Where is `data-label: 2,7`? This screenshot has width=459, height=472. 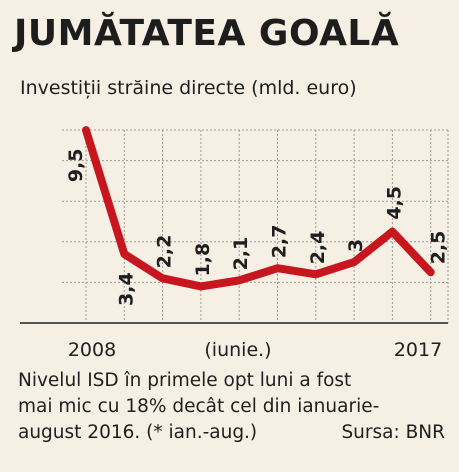
data-label: 2,7 is located at coordinates (280, 242).